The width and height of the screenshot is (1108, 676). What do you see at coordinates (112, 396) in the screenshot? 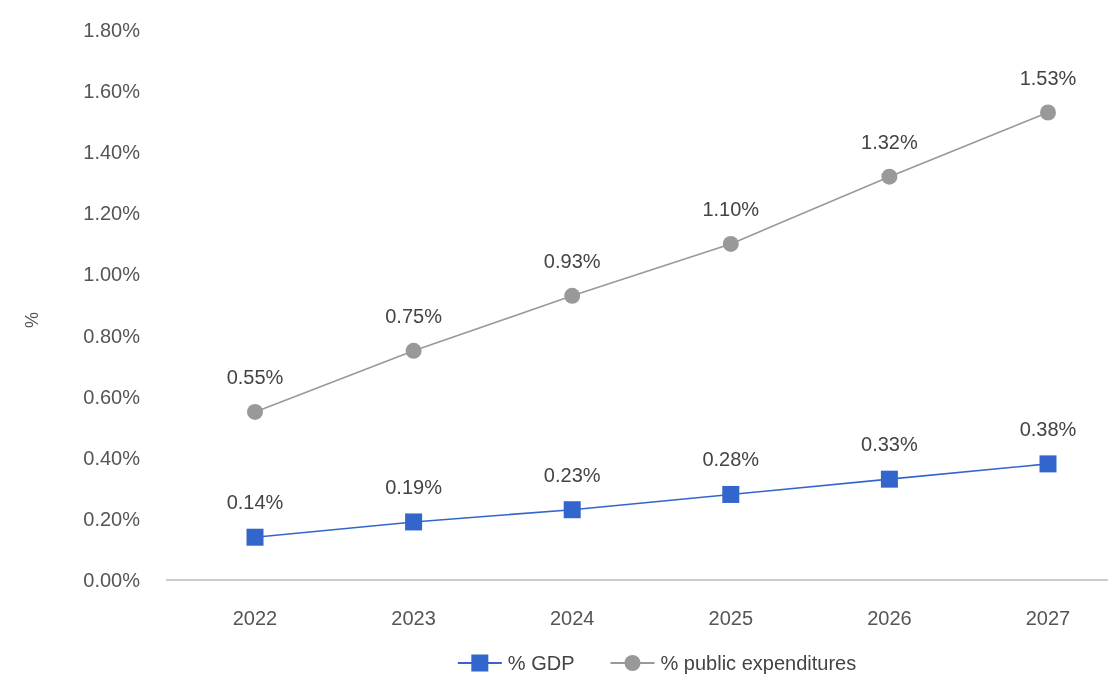
I see `y-tick-label: 0.60%` at bounding box center [112, 396].